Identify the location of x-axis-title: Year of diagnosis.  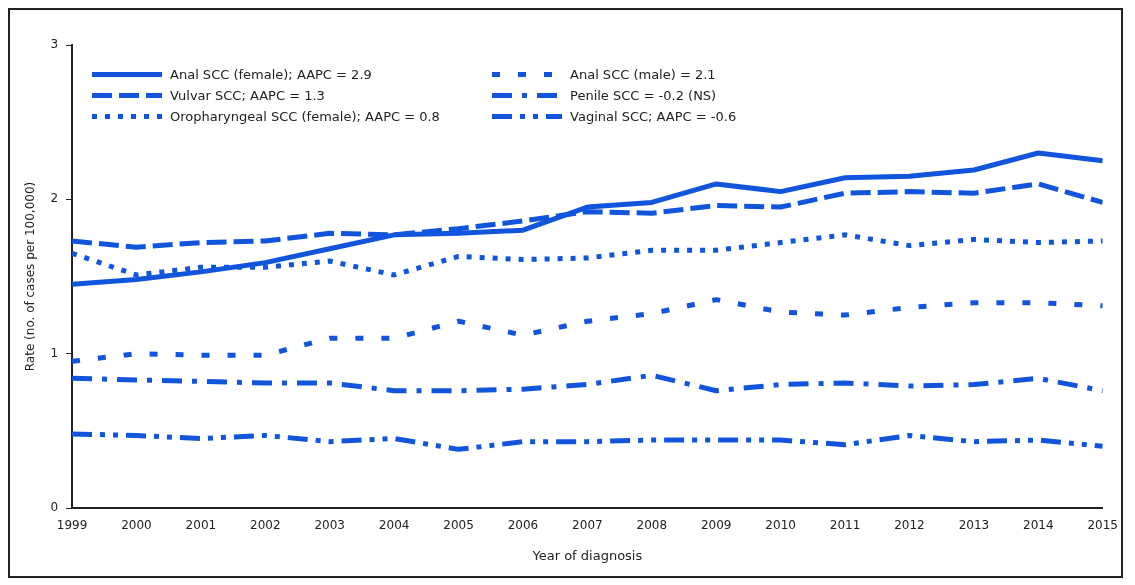
(587, 555).